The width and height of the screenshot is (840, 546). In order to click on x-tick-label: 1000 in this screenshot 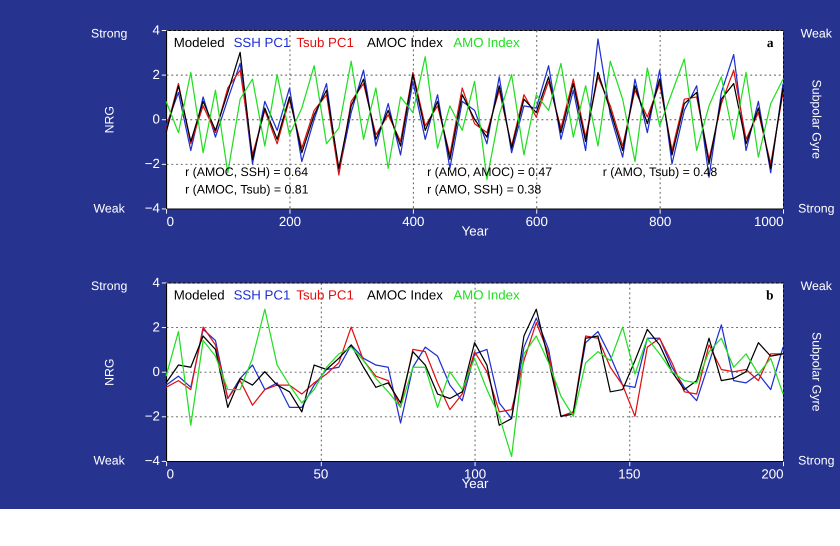, I will do `click(769, 222)`.